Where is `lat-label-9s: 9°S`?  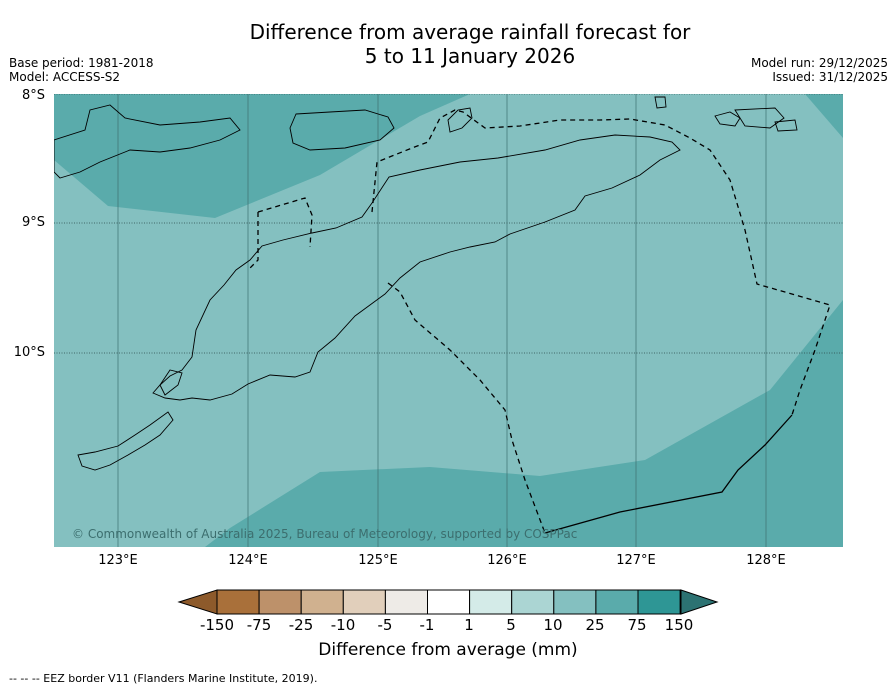
lat-label-9s: 9°S is located at coordinates (33, 222).